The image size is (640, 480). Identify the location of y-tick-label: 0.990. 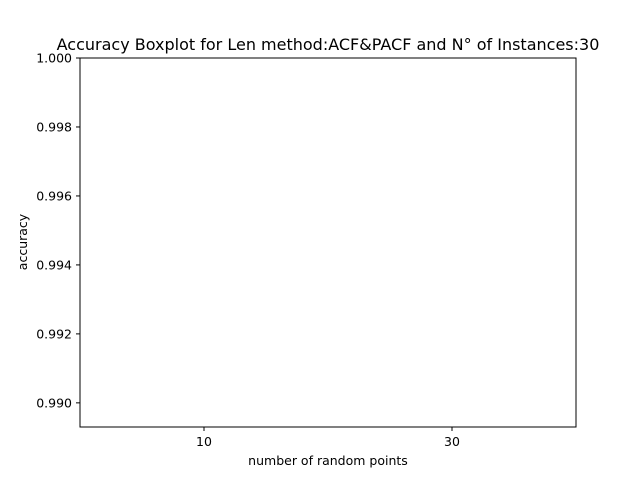
(54, 402).